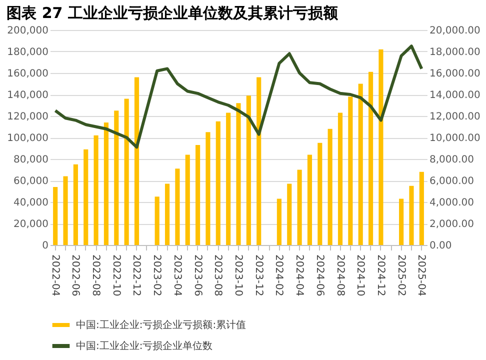  Describe the element at coordinates (452, 224) in the screenshot. I see `y2-tick-label: 2,000.00` at that location.